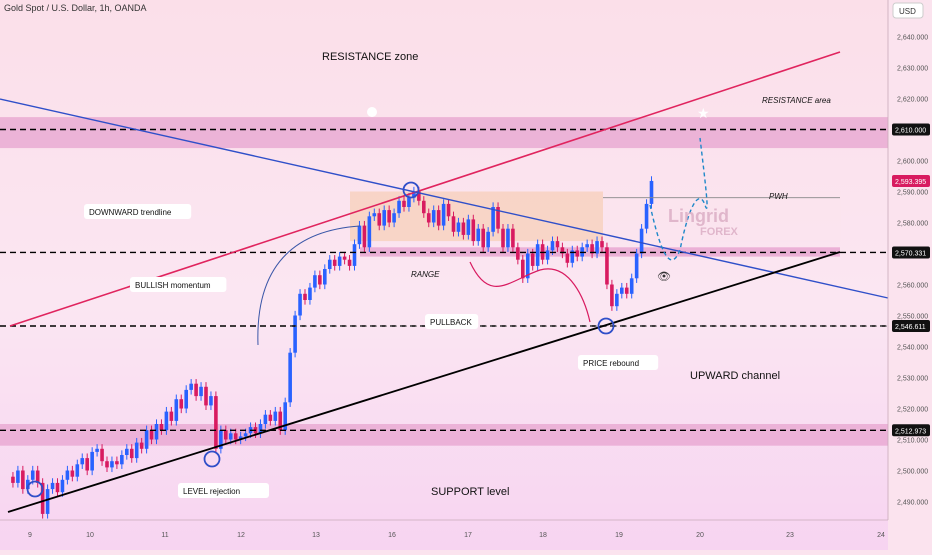 Image resolution: width=932 pixels, height=555 pixels. I want to click on level-rejection-label: LEVEL rejection, so click(211, 491).